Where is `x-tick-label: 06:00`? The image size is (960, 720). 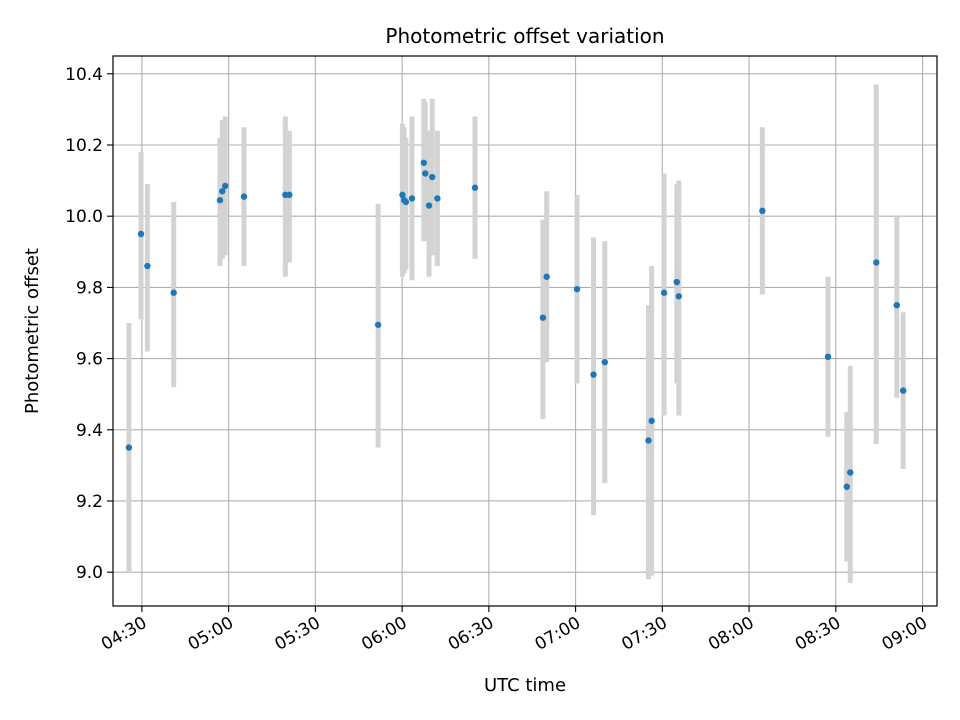
x-tick-label: 06:00 is located at coordinates (384, 634).